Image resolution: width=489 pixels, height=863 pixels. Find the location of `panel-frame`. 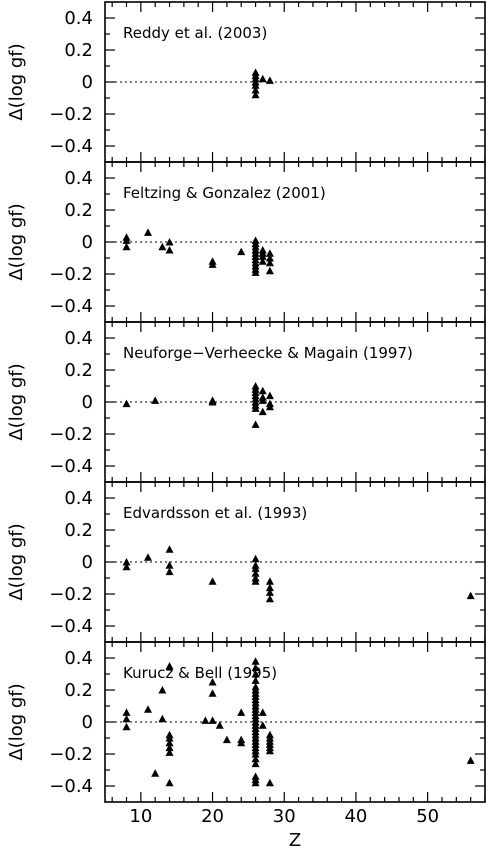

panel-frame is located at coordinates (295, 722).